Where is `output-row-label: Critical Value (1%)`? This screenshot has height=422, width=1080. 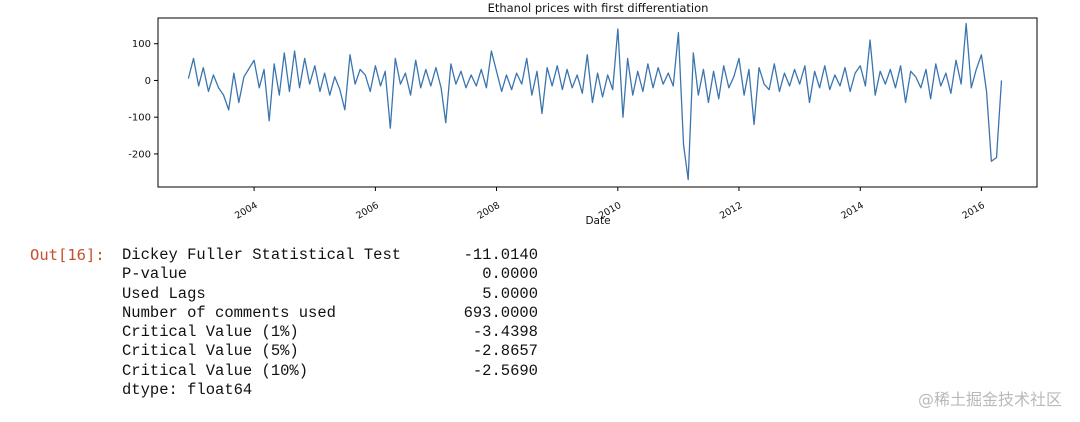
output-row-label: Critical Value (1%) is located at coordinates (210, 332).